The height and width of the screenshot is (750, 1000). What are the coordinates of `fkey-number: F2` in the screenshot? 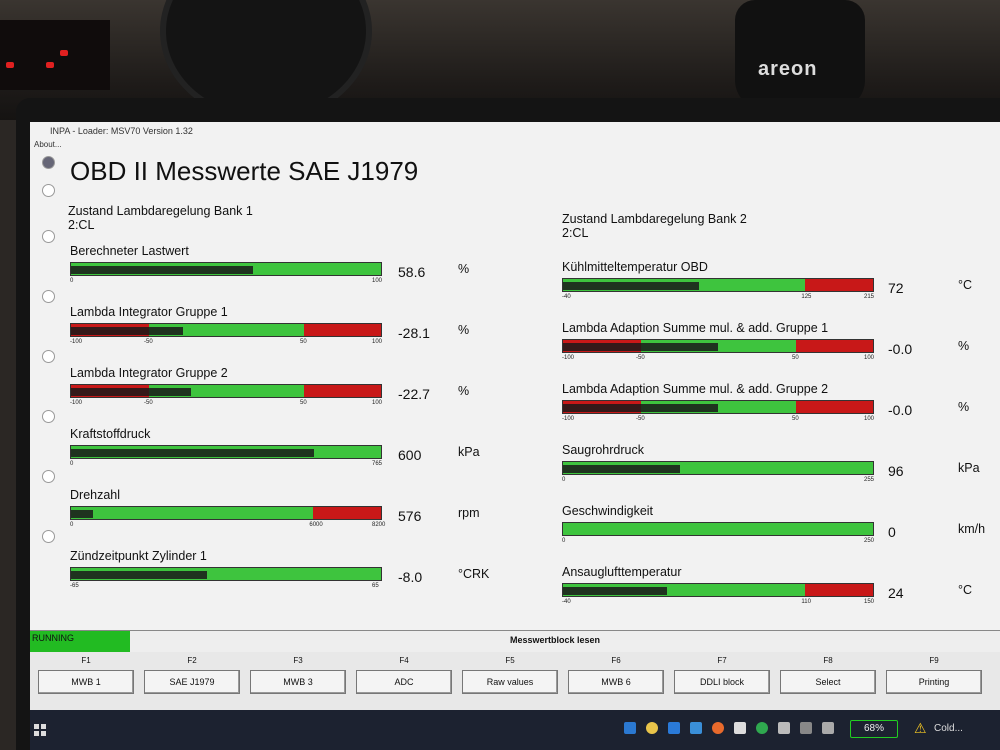 It's located at (192, 660).